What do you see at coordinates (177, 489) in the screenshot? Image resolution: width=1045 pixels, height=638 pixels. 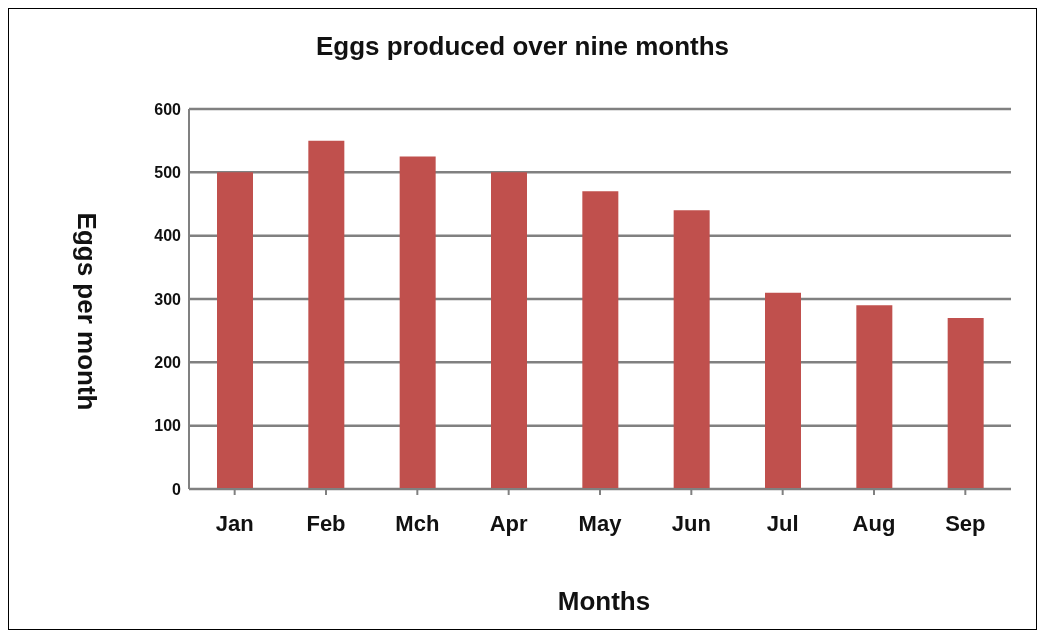 I see `y-tick-label: 0` at bounding box center [177, 489].